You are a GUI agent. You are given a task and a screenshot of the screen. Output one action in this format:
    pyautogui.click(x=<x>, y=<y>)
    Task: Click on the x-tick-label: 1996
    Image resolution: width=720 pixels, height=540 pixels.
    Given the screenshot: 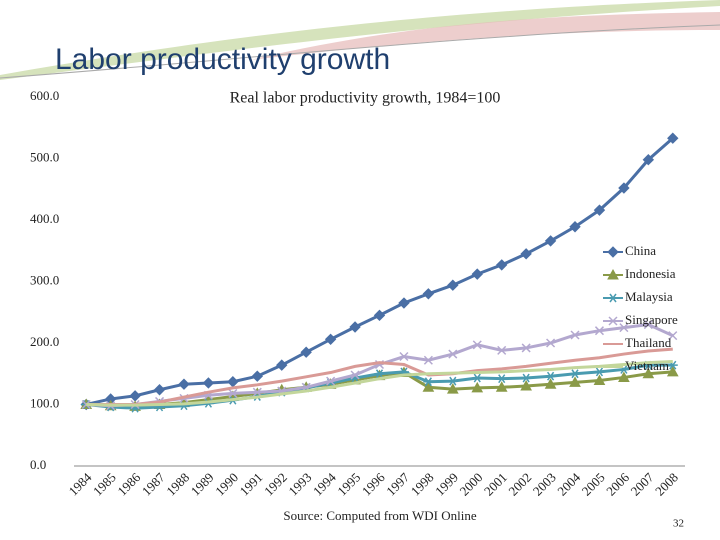 What is the action you would take?
    pyautogui.click(x=373, y=483)
    